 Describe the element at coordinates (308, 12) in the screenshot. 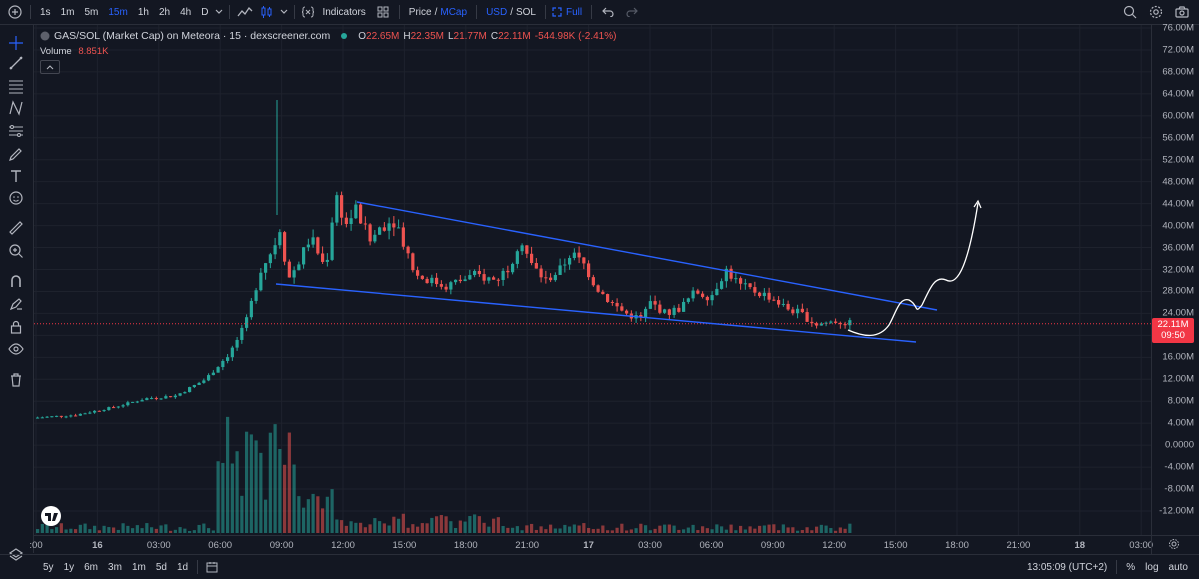

I see `indicators-icon` at that location.